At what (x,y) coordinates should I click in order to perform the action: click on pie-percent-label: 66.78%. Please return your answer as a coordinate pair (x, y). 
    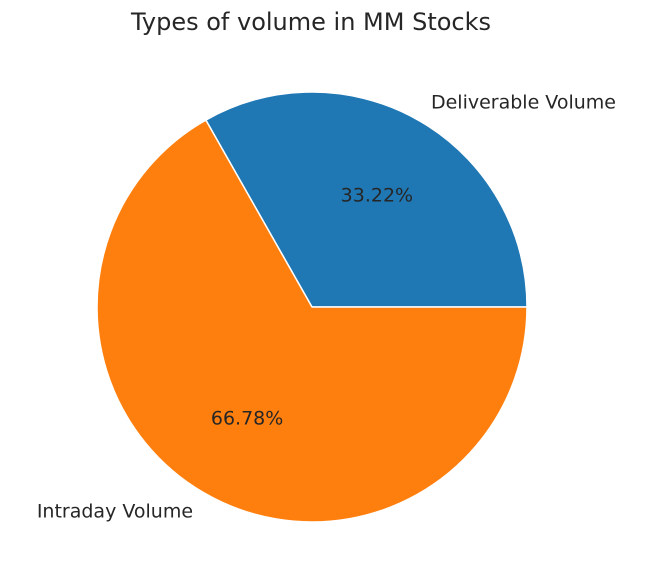
    Looking at the image, I should click on (247, 418).